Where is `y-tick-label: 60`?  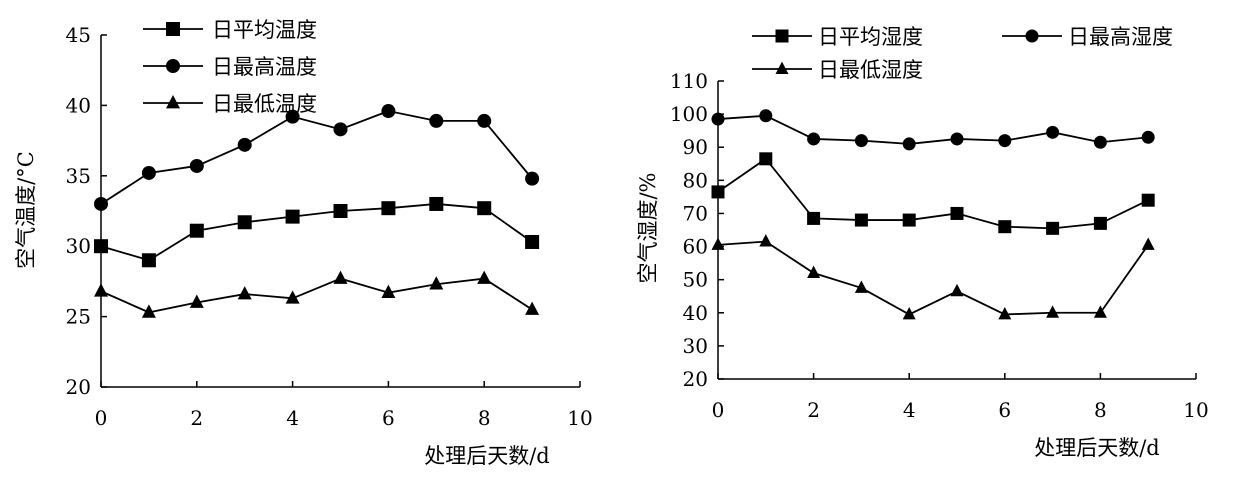 y-tick-label: 60 is located at coordinates (695, 247).